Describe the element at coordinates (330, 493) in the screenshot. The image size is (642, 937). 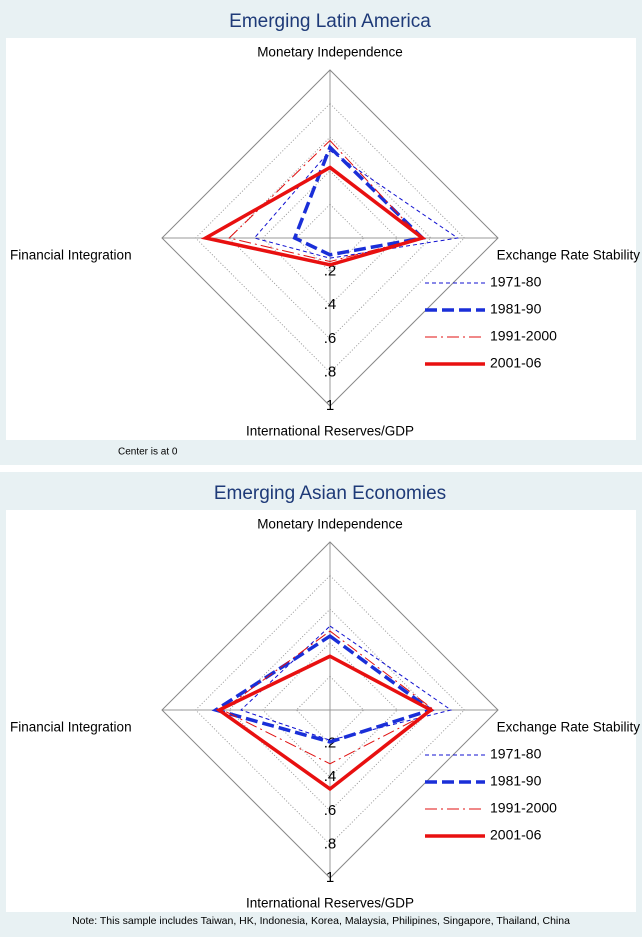
I see `chart-title: Emerging Asian Economies` at that location.